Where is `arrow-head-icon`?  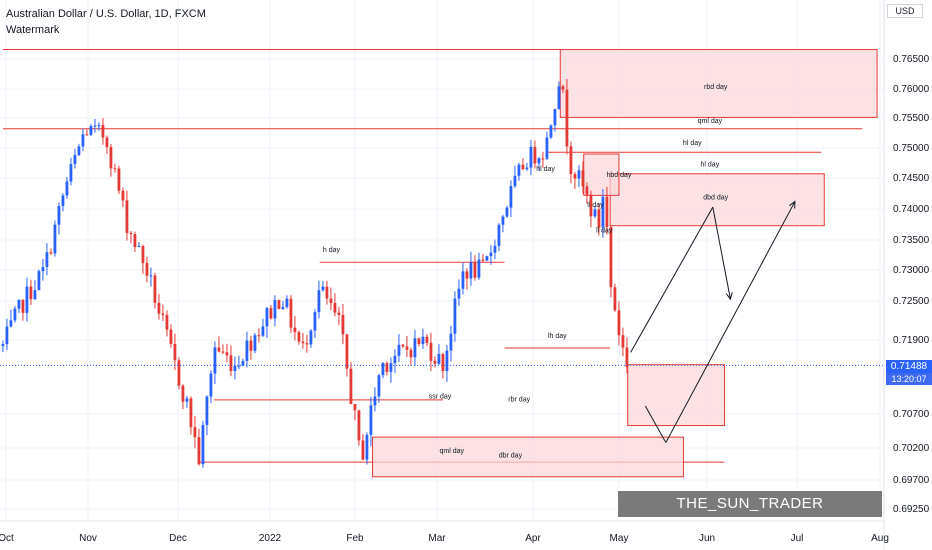 arrow-head-icon is located at coordinates (729, 296).